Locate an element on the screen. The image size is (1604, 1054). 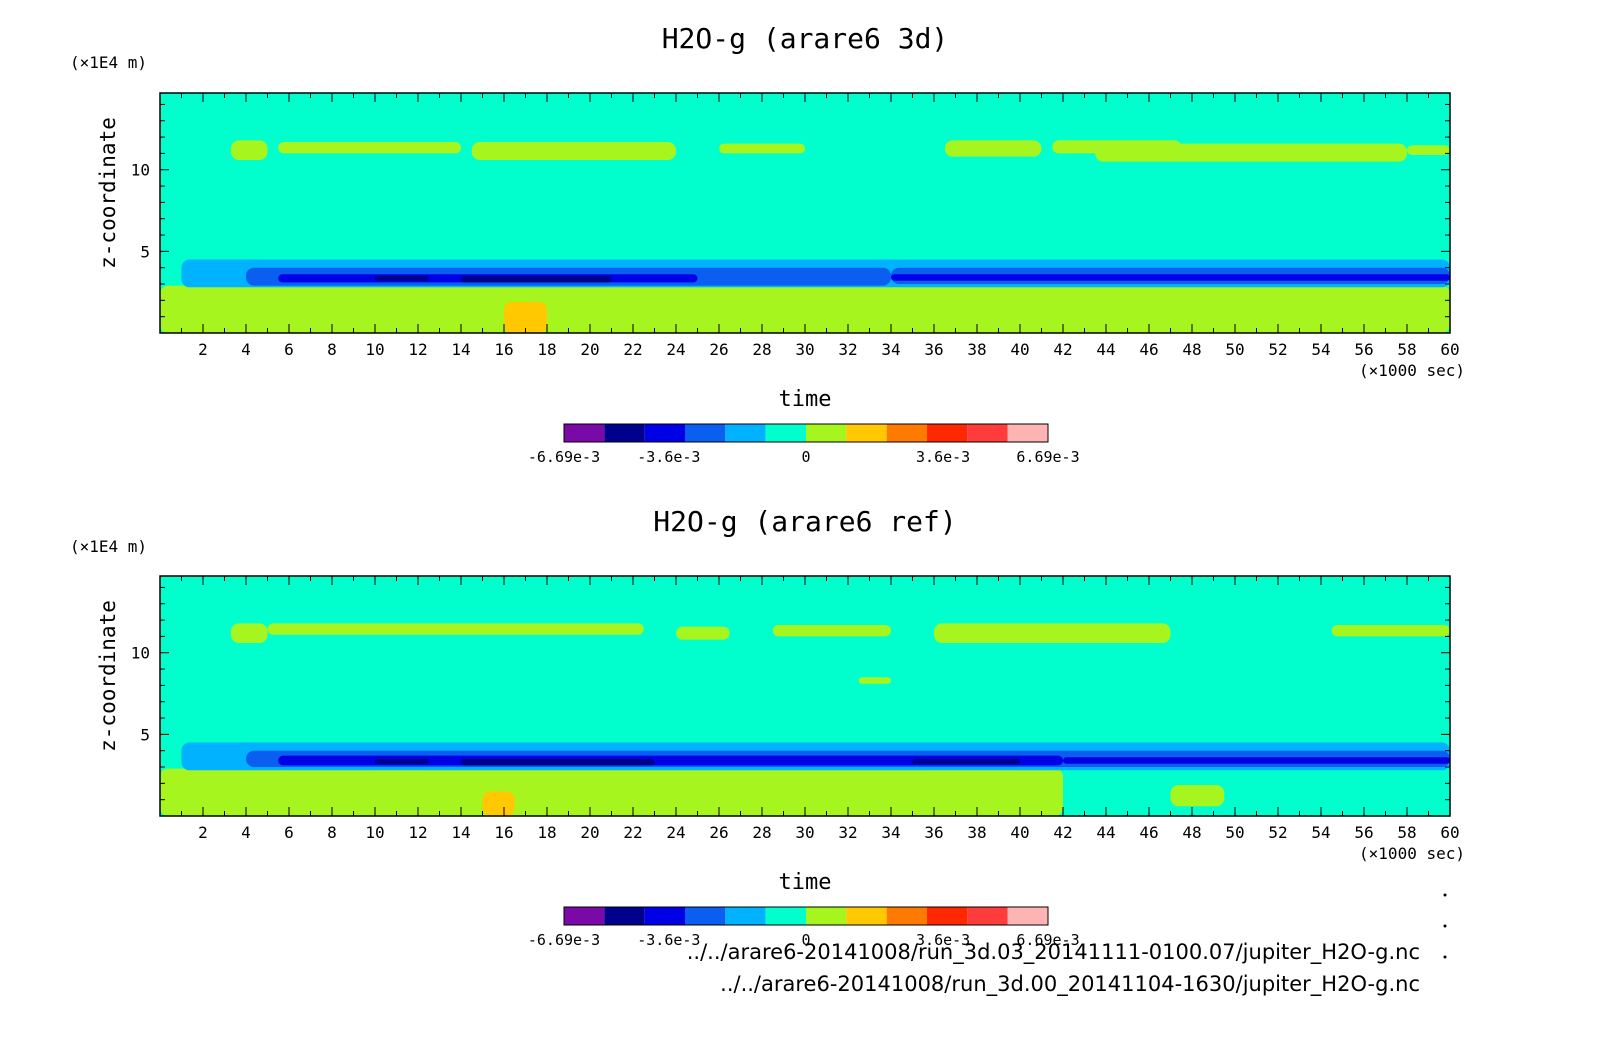
colorbar-label: 3.6e-3 is located at coordinates (943, 457).